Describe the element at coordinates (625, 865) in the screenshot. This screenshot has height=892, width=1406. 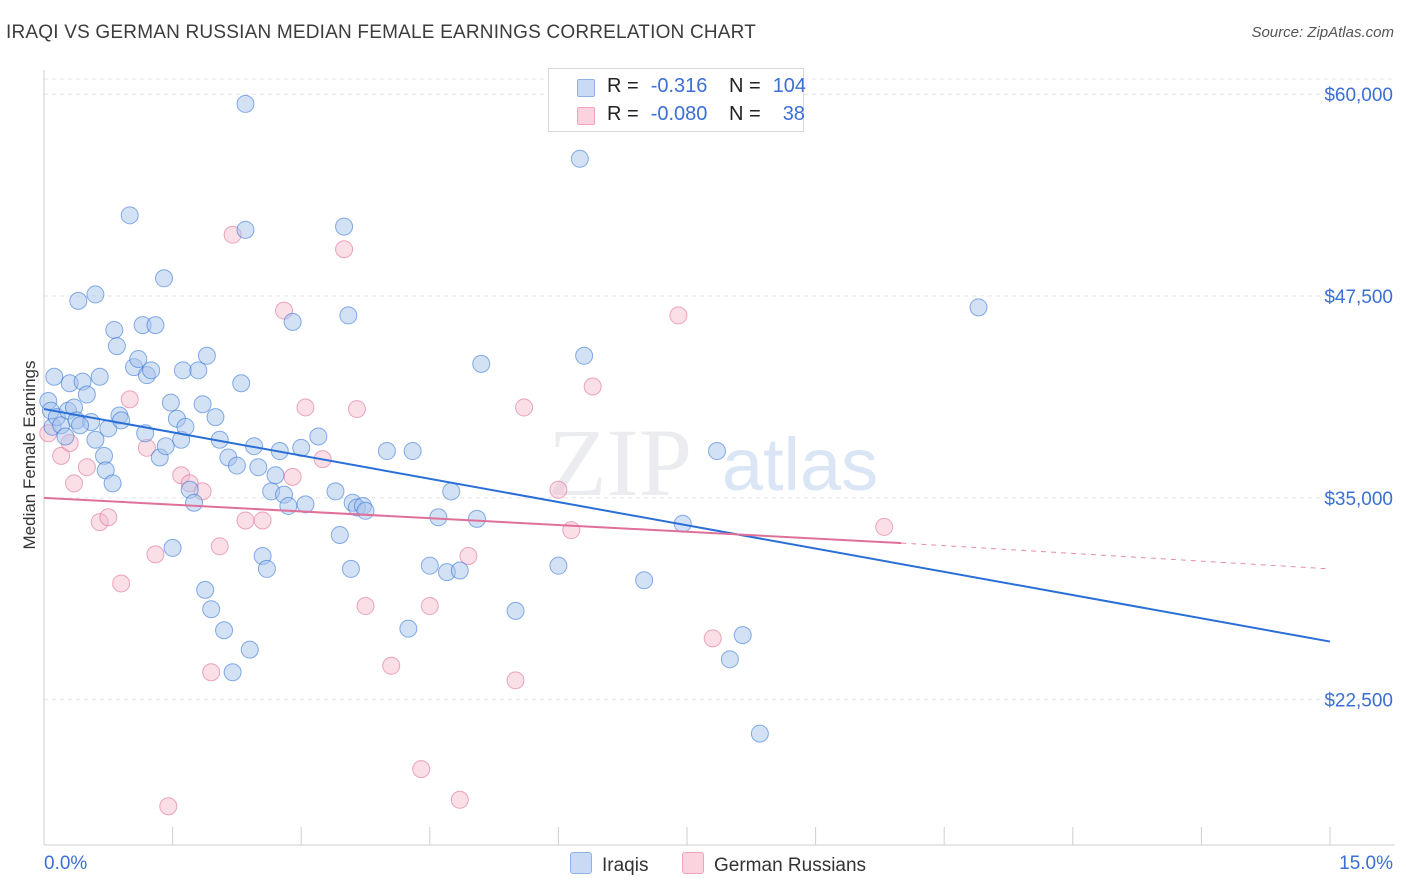
I see `legend-label-iraqis: Iraqis` at that location.